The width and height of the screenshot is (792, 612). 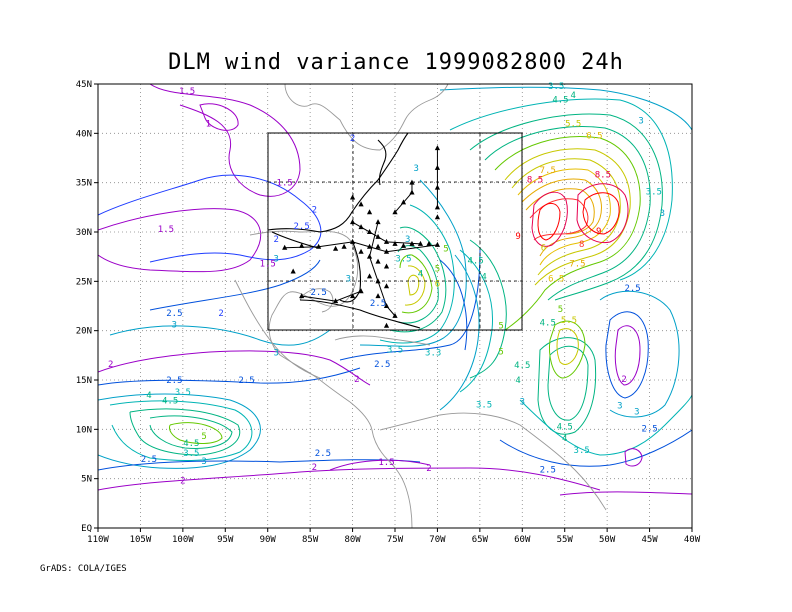 I want to click on contour-label: 1, so click(x=208, y=124).